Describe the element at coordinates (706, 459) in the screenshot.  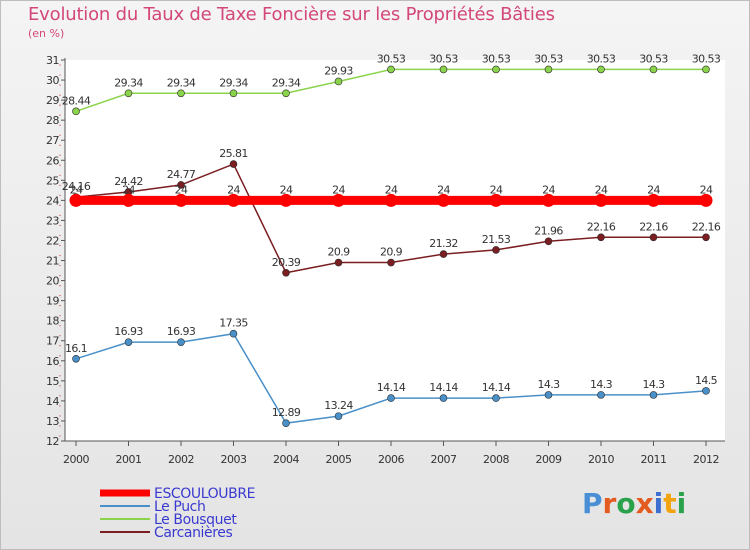
I see `x-tick-label: 2012` at that location.